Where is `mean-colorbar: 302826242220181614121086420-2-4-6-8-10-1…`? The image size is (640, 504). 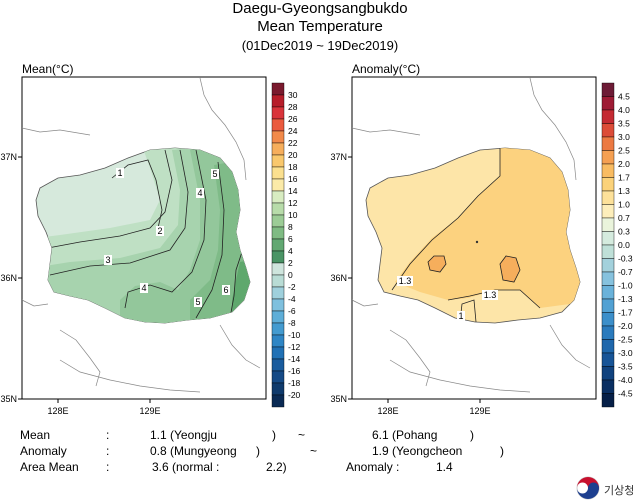
mean-colorbar: 302826242220181614121086420-2-4-6-8-10-1… is located at coordinates (286, 245).